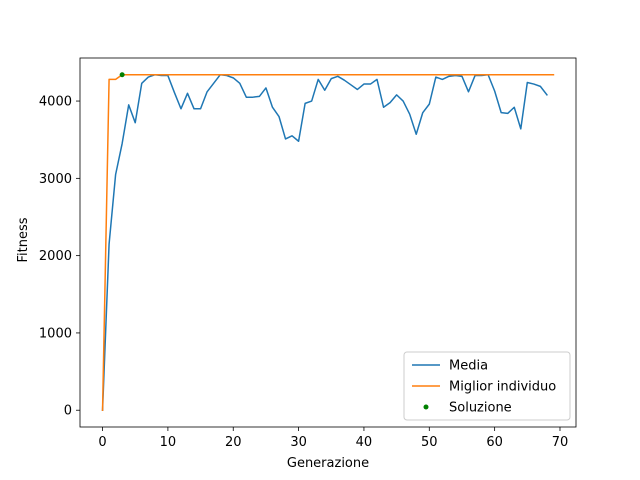 The image size is (640, 480). Describe the element at coordinates (480, 408) in the screenshot. I see `legend-label-2: Soluzione` at that location.